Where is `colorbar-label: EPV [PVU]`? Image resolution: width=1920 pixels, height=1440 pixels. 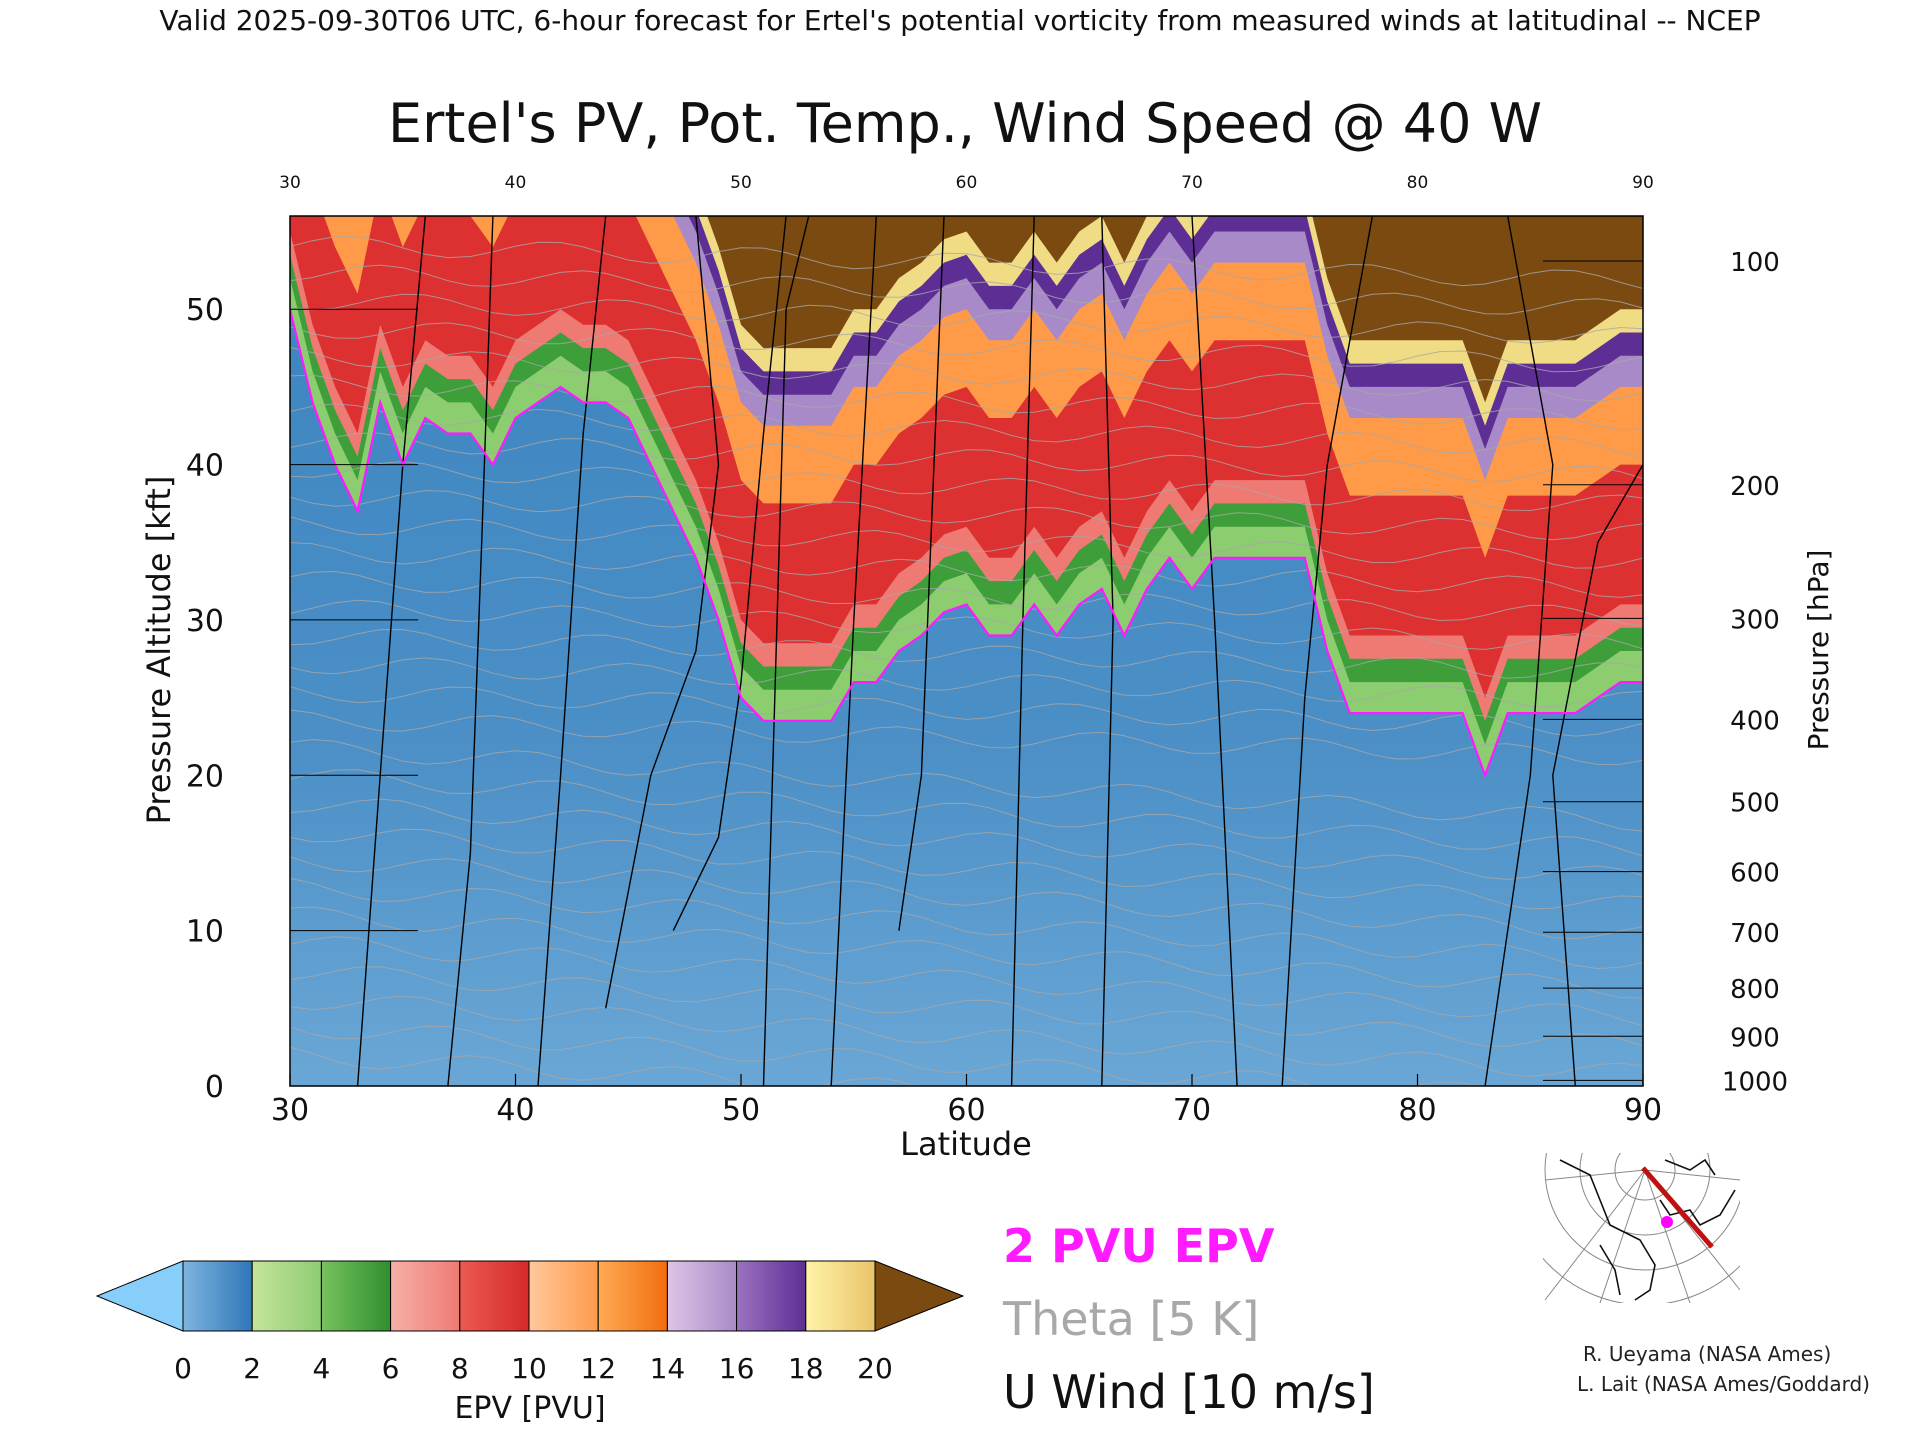 colorbar-label: EPV [PVU] is located at coordinates (529, 1408).